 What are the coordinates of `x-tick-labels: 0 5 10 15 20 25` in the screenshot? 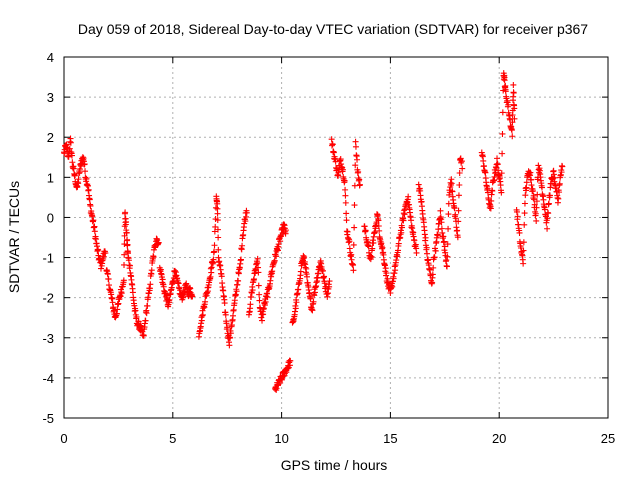 It's located at (337, 438).